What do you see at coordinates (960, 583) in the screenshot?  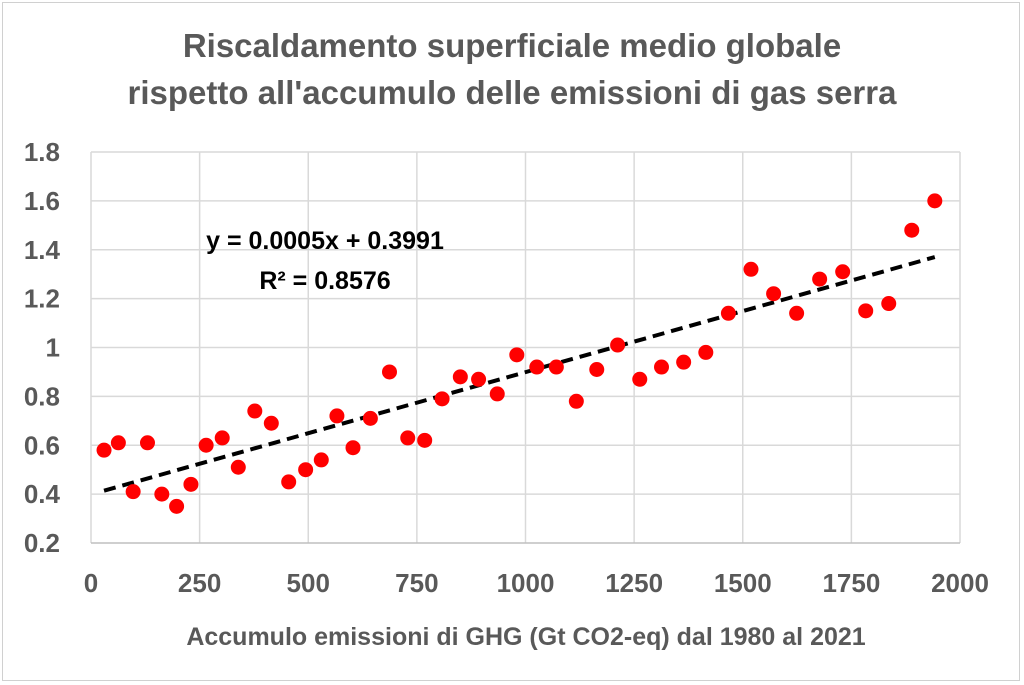 I see `x-tick-label: 2000` at bounding box center [960, 583].